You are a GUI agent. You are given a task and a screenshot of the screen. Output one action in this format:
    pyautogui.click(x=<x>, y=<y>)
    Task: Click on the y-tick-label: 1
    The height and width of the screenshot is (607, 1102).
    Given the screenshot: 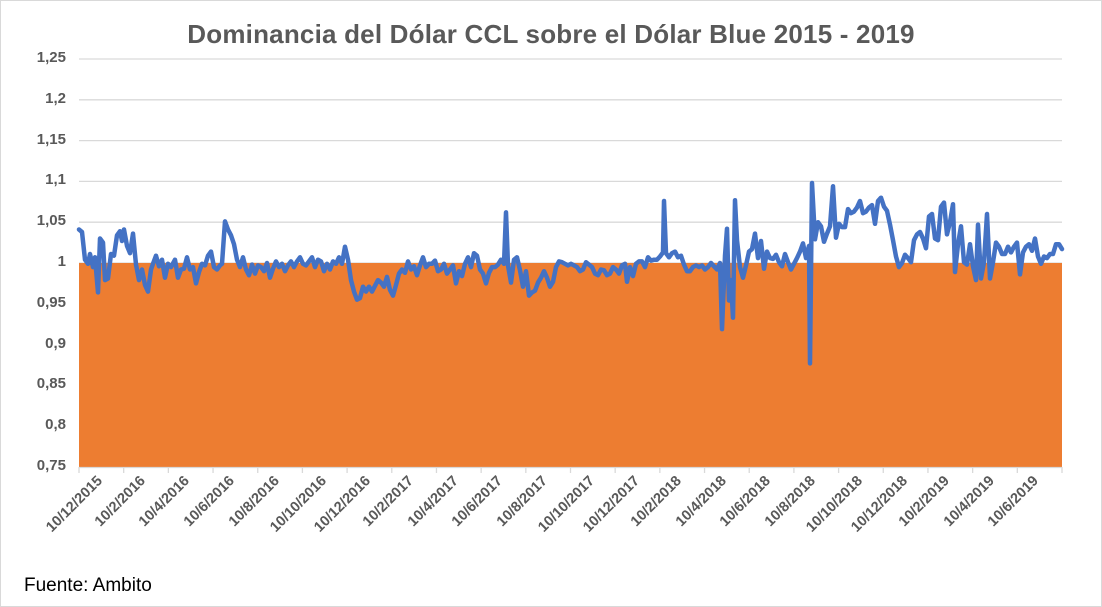 What is the action you would take?
    pyautogui.click(x=61, y=261)
    